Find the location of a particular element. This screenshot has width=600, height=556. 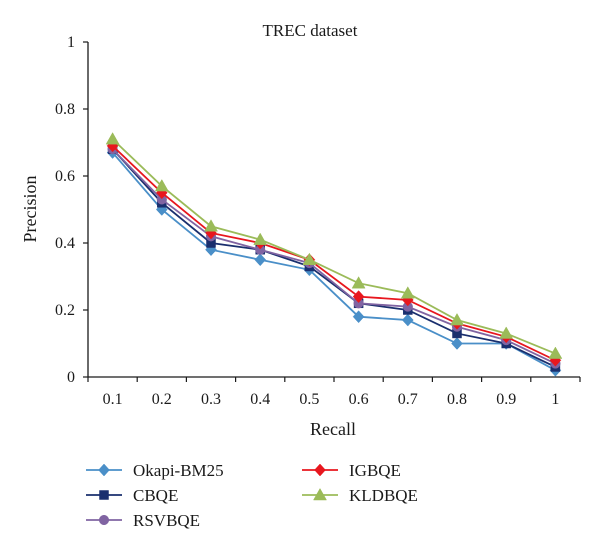

x-tick-label: 0.4 is located at coordinates (260, 399).